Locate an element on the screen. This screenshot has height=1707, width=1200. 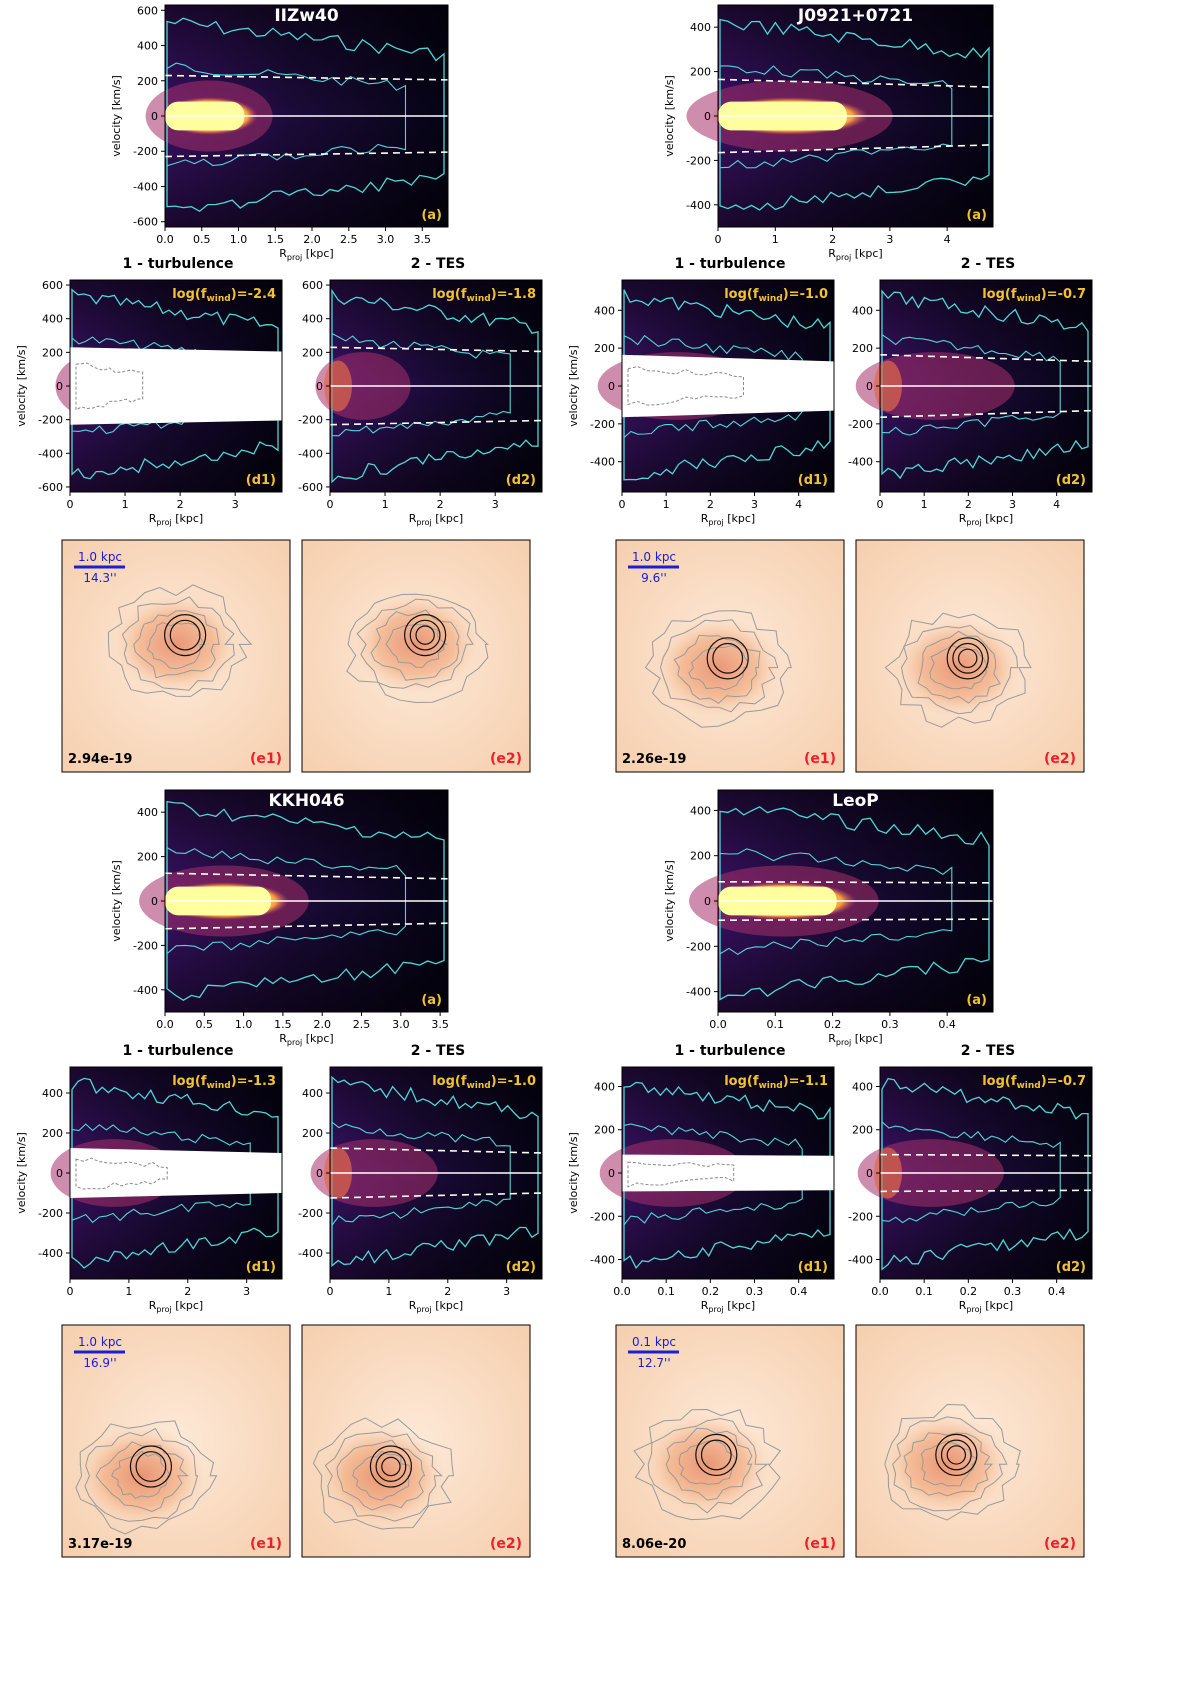
x-tick-label: 3.0 is located at coordinates (386, 239).